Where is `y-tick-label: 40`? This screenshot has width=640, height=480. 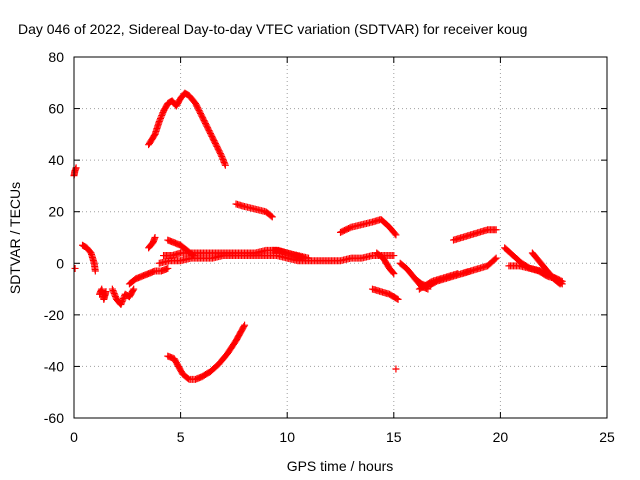 y-tick-label: 40 is located at coordinates (56, 160).